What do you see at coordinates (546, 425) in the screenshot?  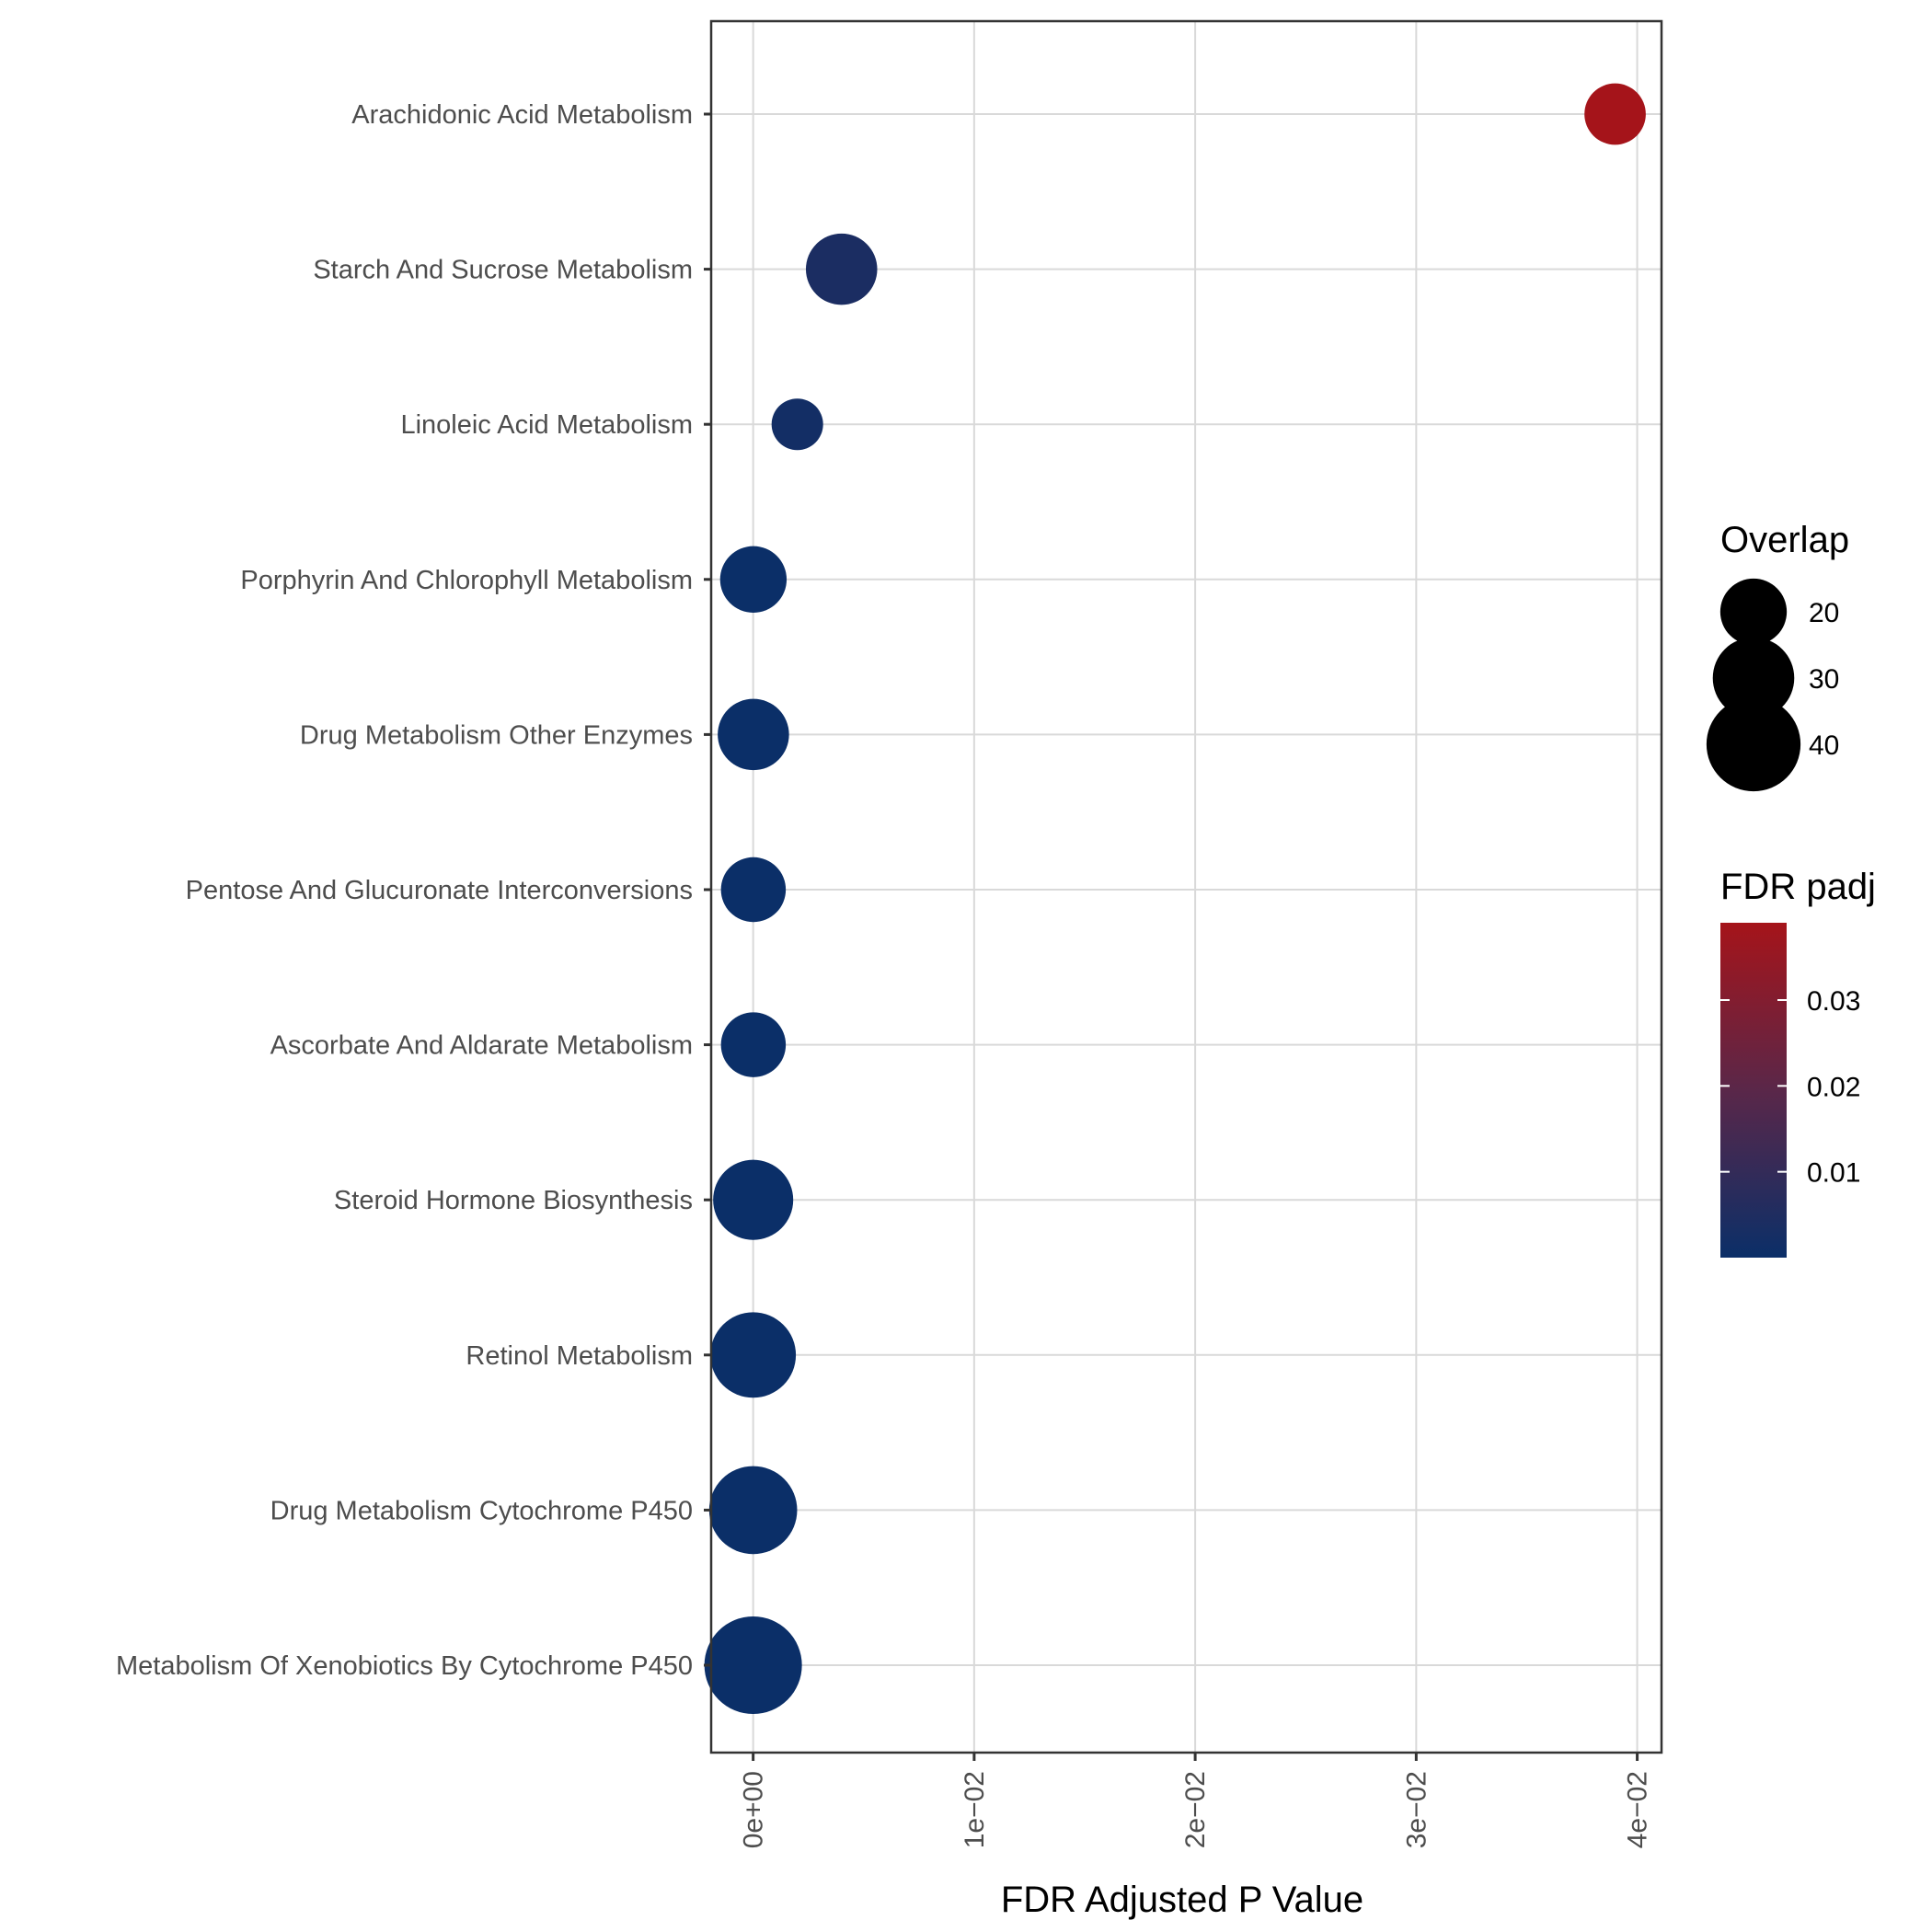 I see `y-tick-label: Linoleic Acid Metabolism` at bounding box center [546, 425].